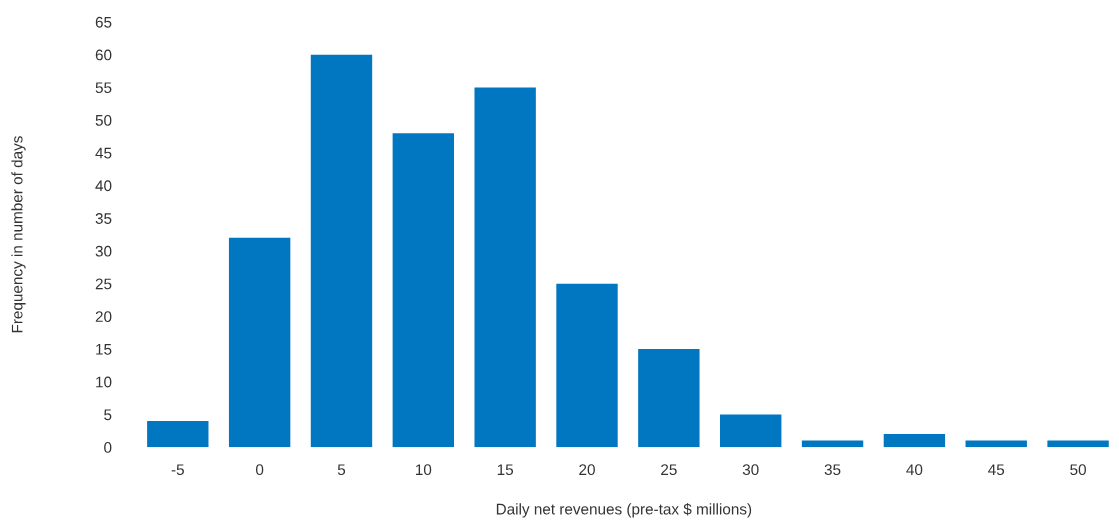 The image size is (1119, 523). What do you see at coordinates (103, 317) in the screenshot?
I see `y-tick-label: 20` at bounding box center [103, 317].